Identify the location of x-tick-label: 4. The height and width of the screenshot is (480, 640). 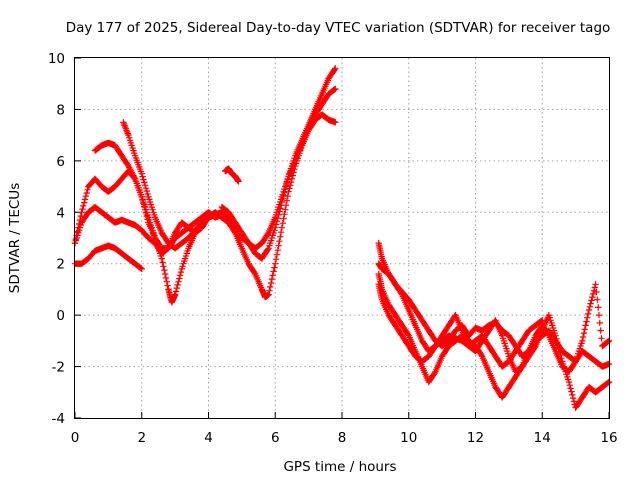
(208, 438).